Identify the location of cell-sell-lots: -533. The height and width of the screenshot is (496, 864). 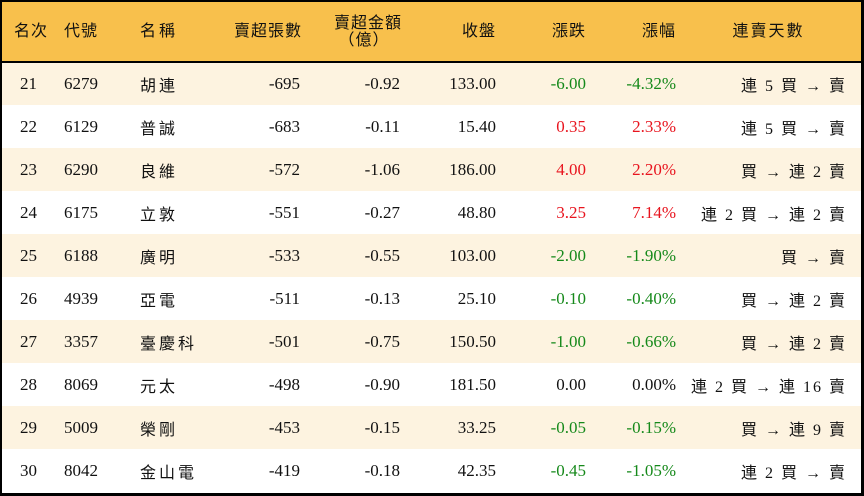
(284, 255).